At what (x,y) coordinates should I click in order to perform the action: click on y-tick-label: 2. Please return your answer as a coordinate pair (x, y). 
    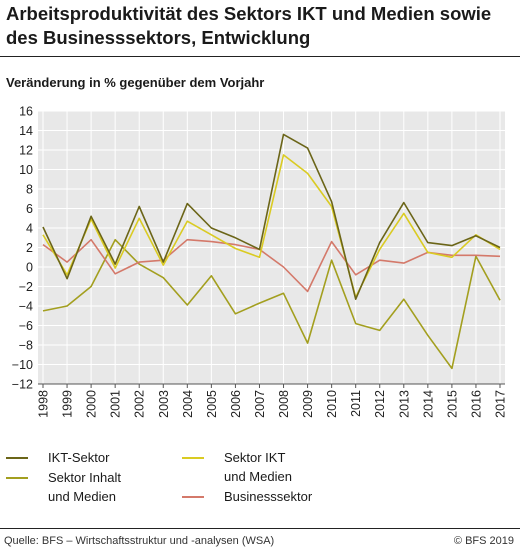
    Looking at the image, I should click on (29, 248).